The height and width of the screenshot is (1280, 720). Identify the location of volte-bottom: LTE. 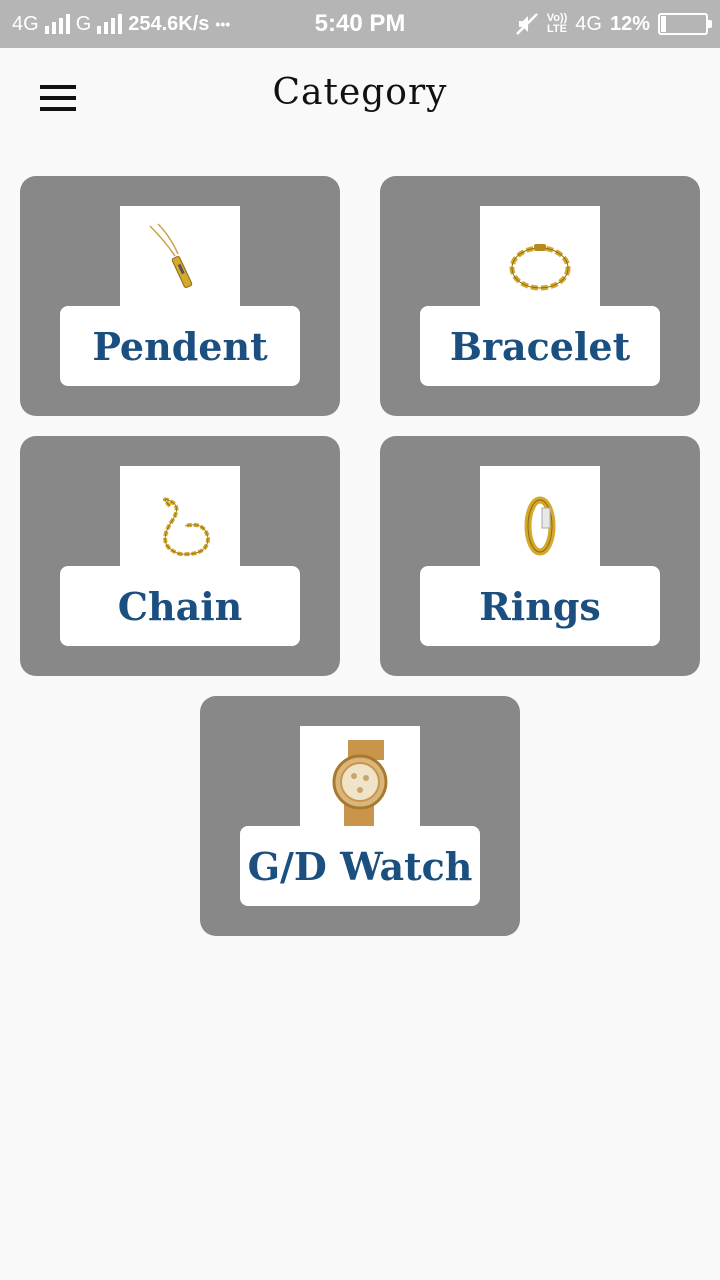
(557, 29).